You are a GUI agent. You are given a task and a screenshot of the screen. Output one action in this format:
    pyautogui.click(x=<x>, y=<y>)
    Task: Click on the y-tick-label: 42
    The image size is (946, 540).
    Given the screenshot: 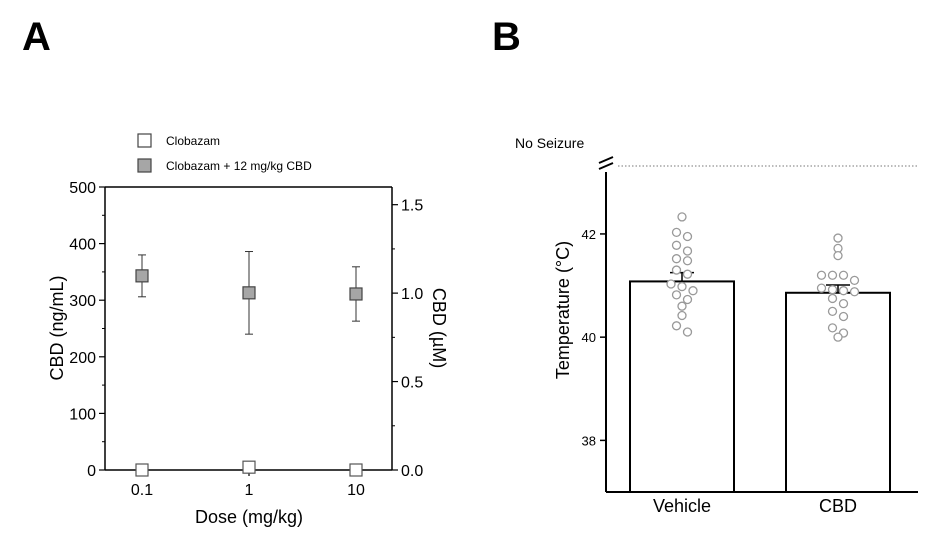 What is the action you would take?
    pyautogui.click(x=589, y=234)
    